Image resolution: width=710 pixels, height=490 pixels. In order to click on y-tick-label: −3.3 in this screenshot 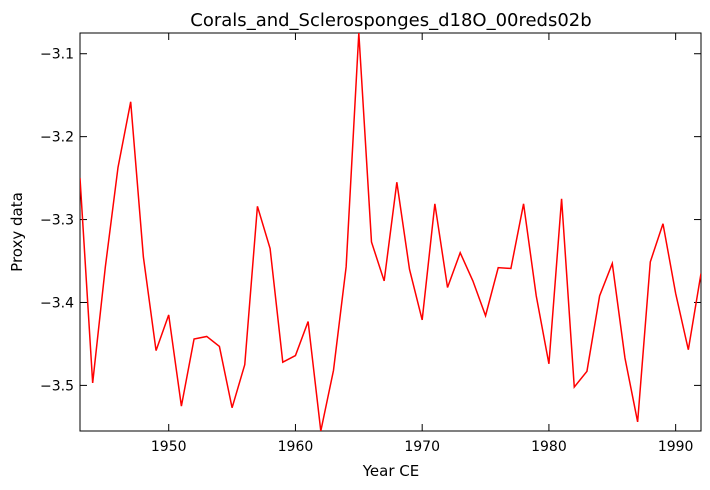, I will do `click(57, 221)`.